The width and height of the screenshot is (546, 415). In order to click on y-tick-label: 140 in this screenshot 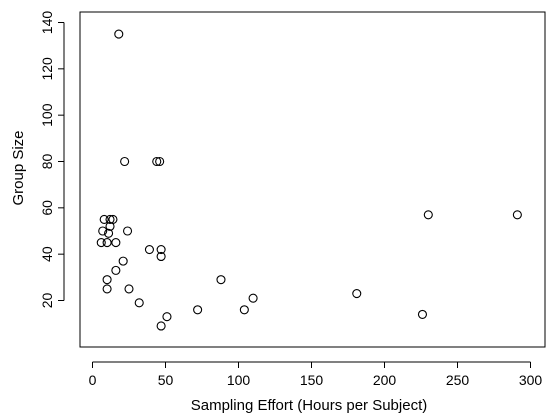, I will do `click(47, 23)`.